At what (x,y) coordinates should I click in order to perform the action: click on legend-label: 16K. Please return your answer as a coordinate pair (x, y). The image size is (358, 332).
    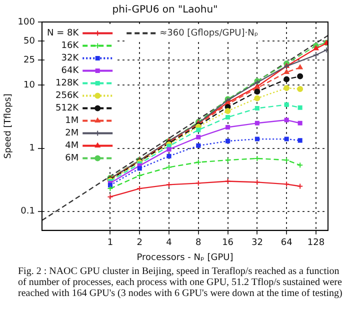
    Looking at the image, I should click on (70, 46).